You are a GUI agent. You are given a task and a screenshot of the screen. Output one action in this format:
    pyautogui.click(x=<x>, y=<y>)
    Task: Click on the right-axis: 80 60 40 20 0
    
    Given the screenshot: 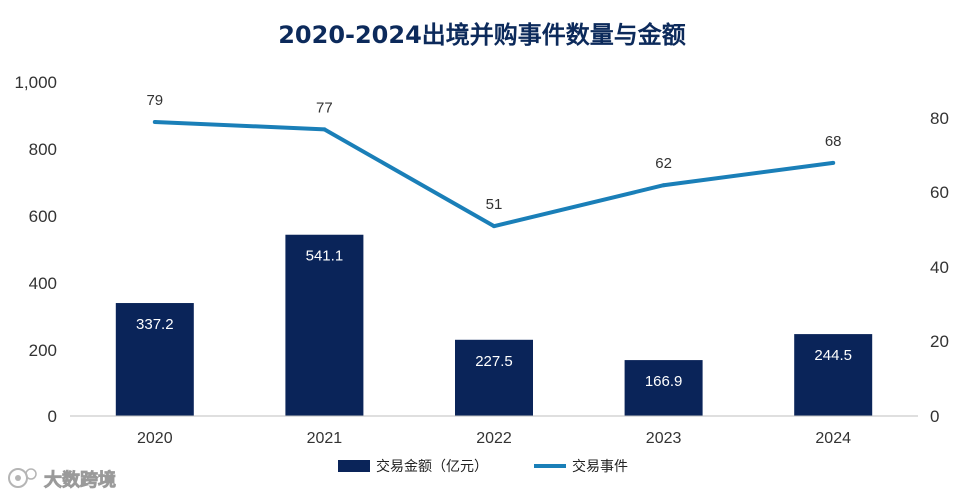 What is the action you would take?
    pyautogui.click(x=939, y=267)
    